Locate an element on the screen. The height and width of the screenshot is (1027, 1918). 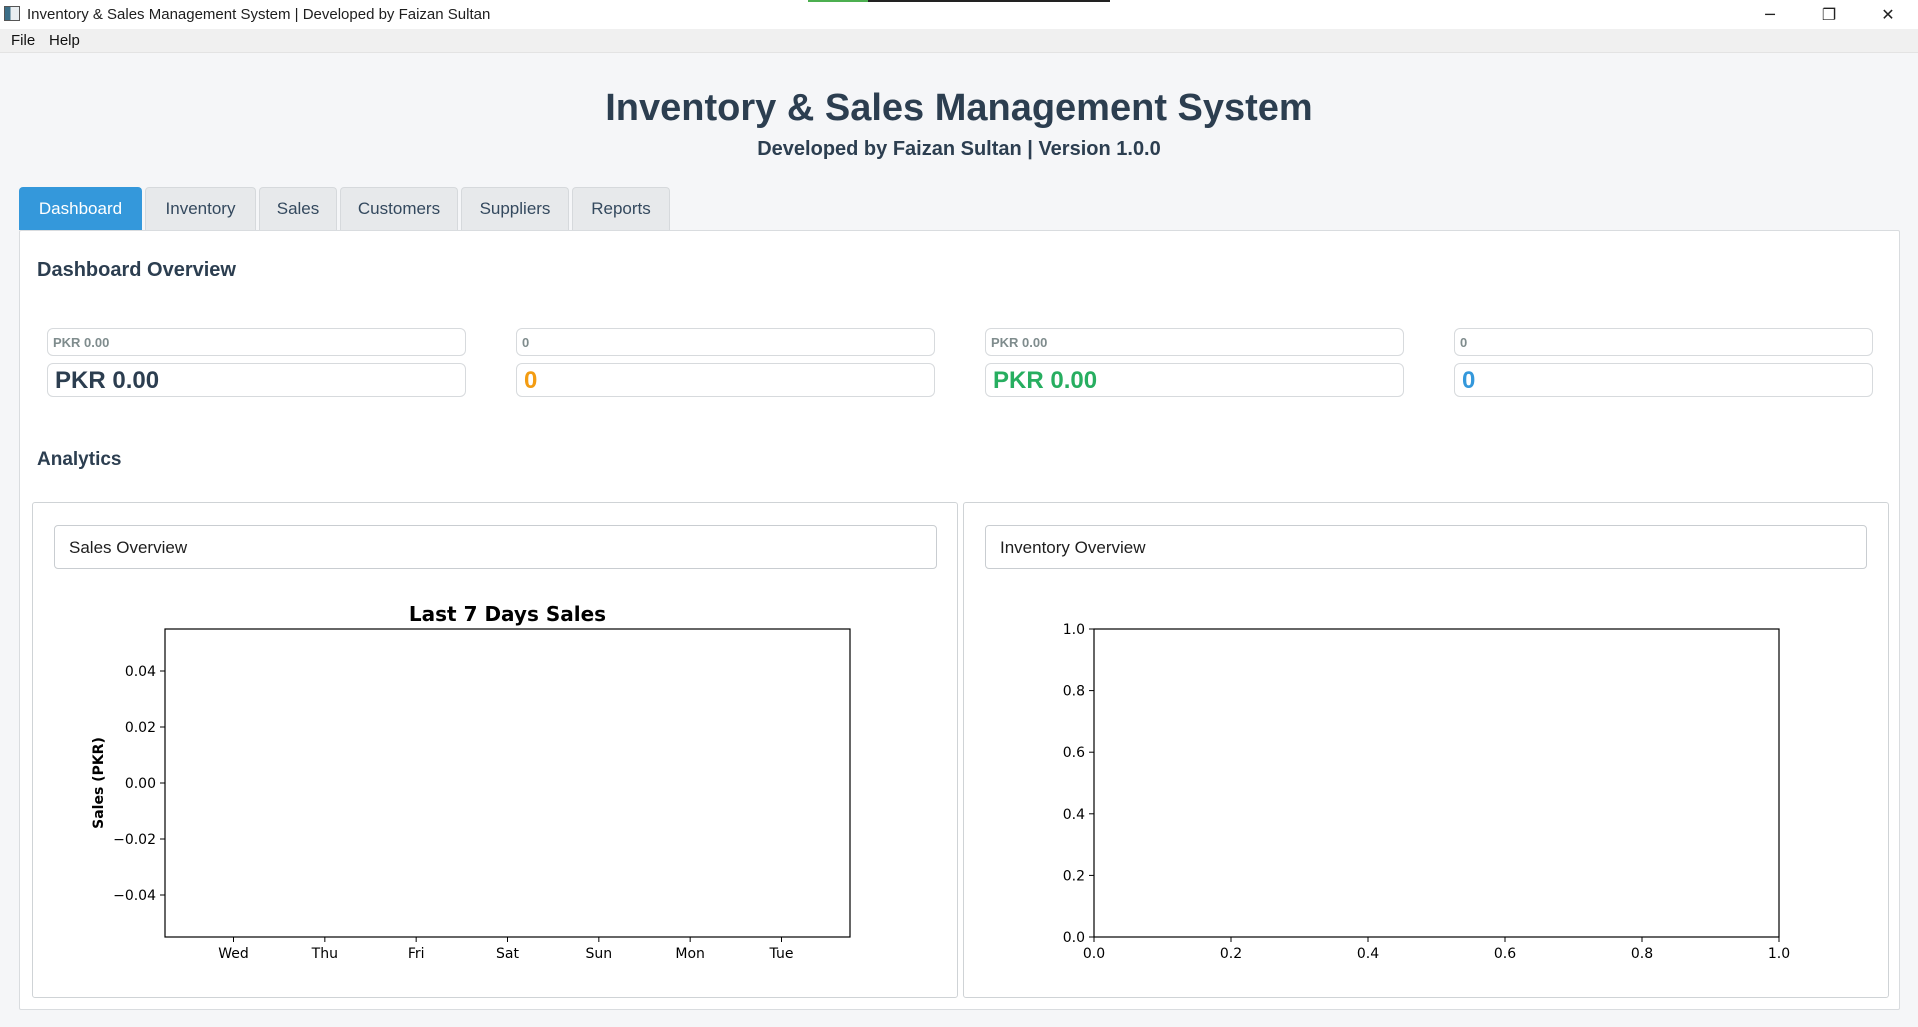
x-tick-label: Sat is located at coordinates (507, 954).